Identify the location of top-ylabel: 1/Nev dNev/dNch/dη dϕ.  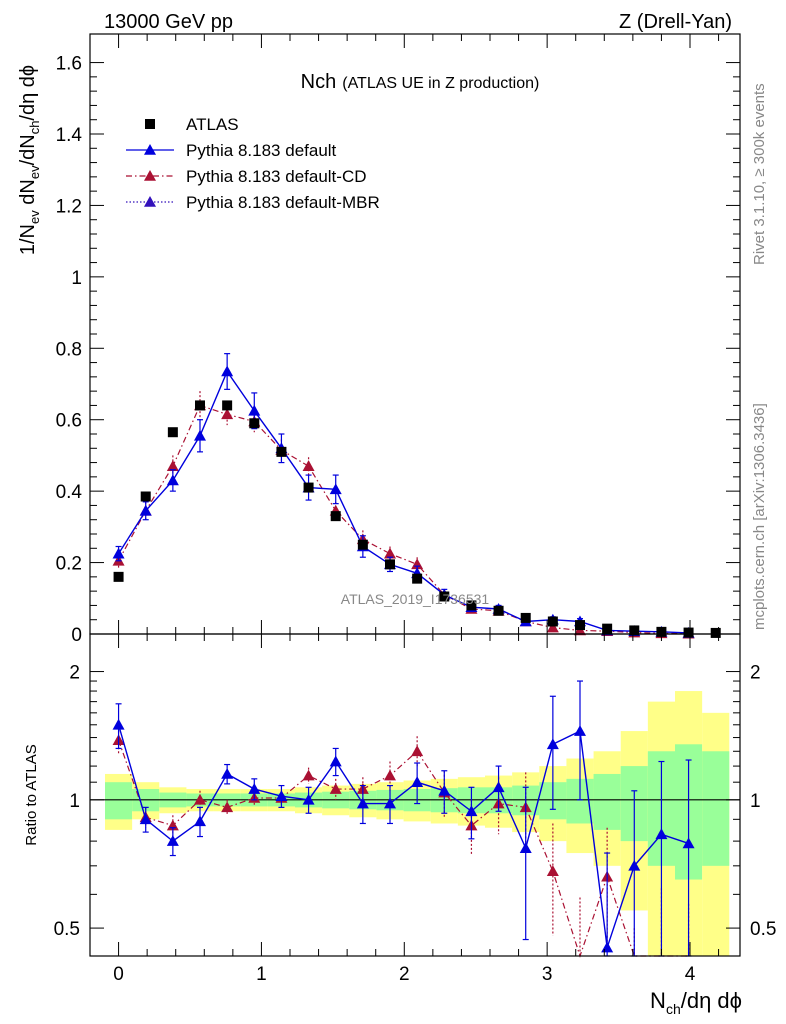
(29, 160).